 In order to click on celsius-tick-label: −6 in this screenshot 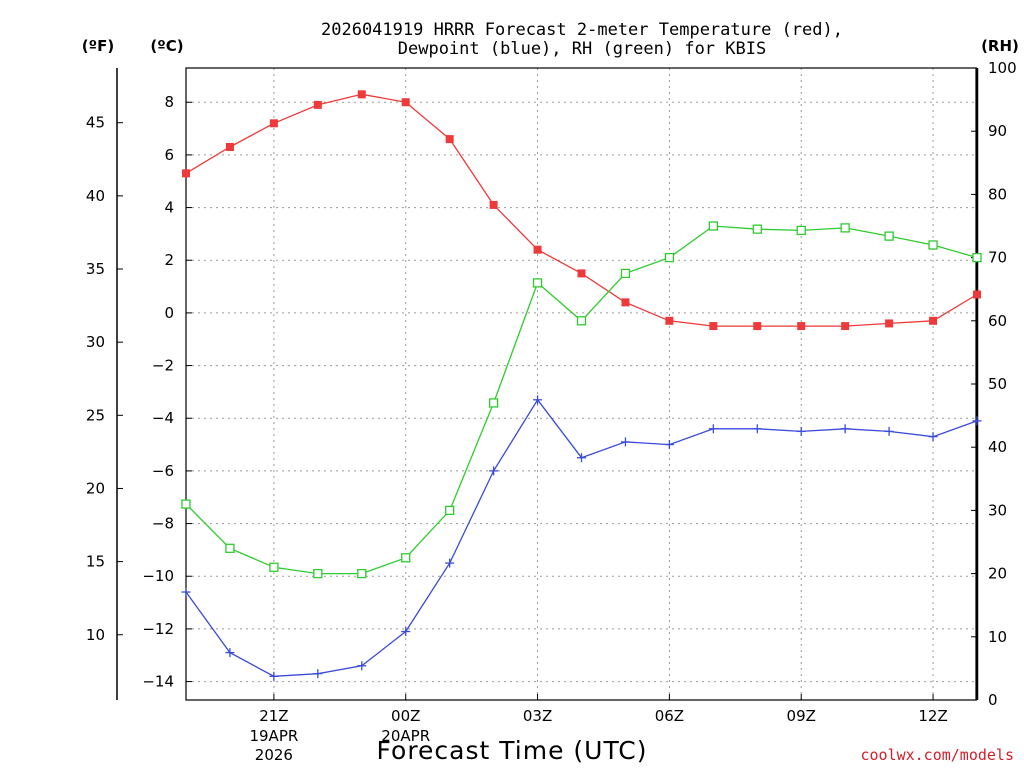, I will do `click(163, 471)`.